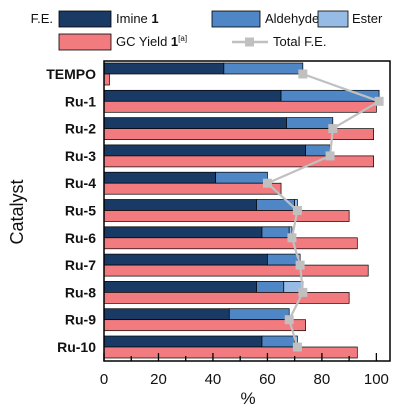  I want to click on category-label-ru-4: Ru-4, so click(80, 183).